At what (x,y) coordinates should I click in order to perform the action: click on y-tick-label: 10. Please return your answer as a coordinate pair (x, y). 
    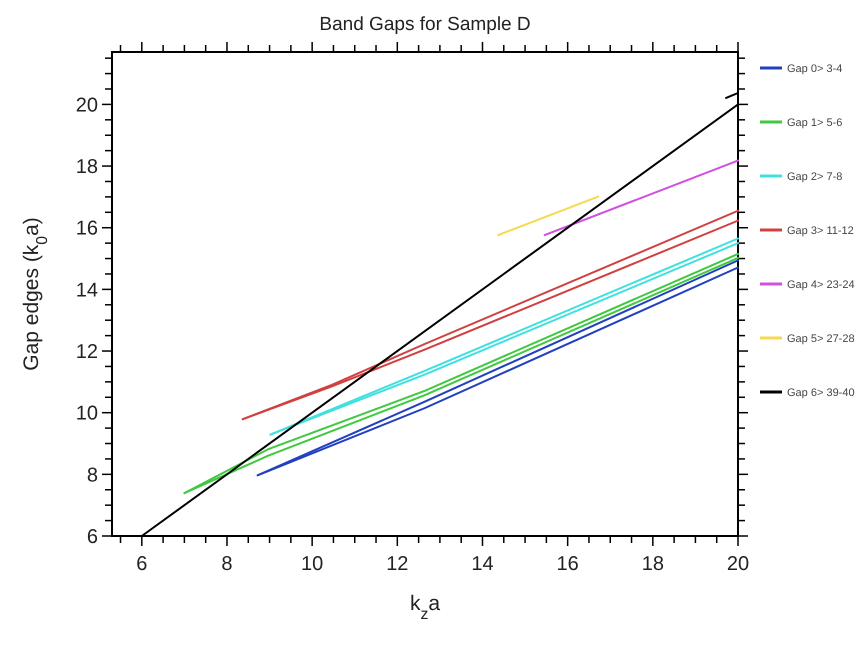
    Looking at the image, I should click on (87, 413).